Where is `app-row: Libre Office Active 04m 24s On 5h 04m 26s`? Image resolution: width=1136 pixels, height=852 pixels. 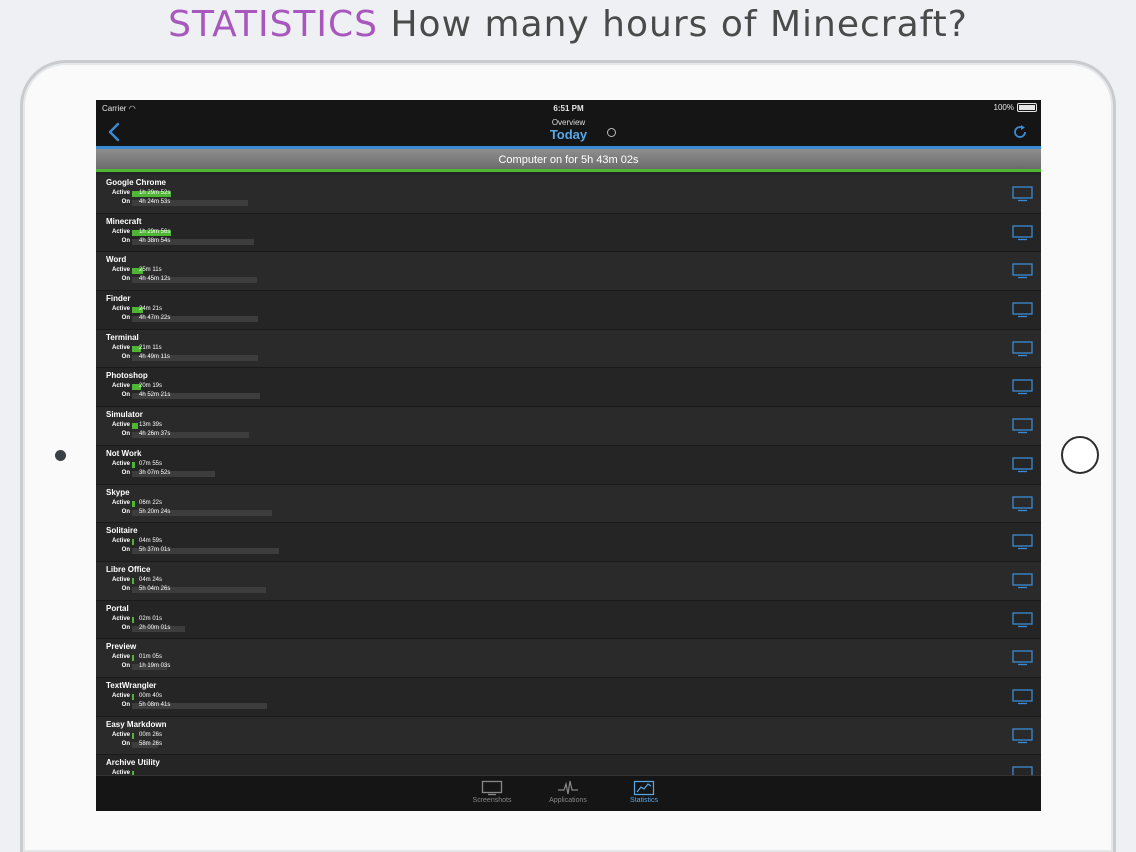
app-row: Libre Office Active 04m 24s On 5h 04m 26s is located at coordinates (568, 581).